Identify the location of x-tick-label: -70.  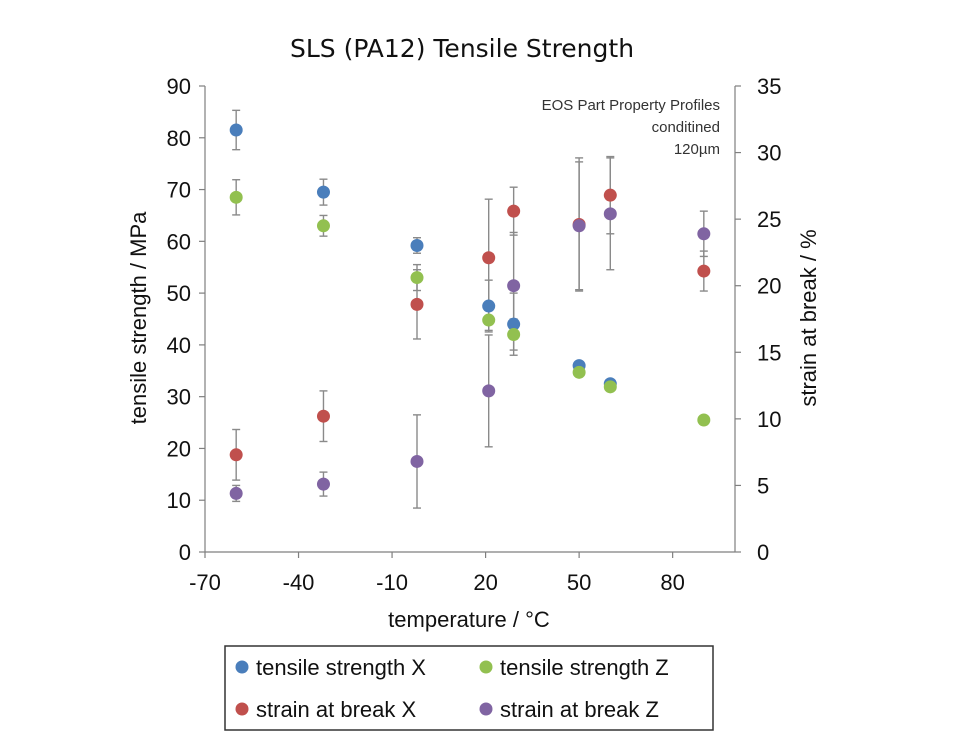
(205, 582).